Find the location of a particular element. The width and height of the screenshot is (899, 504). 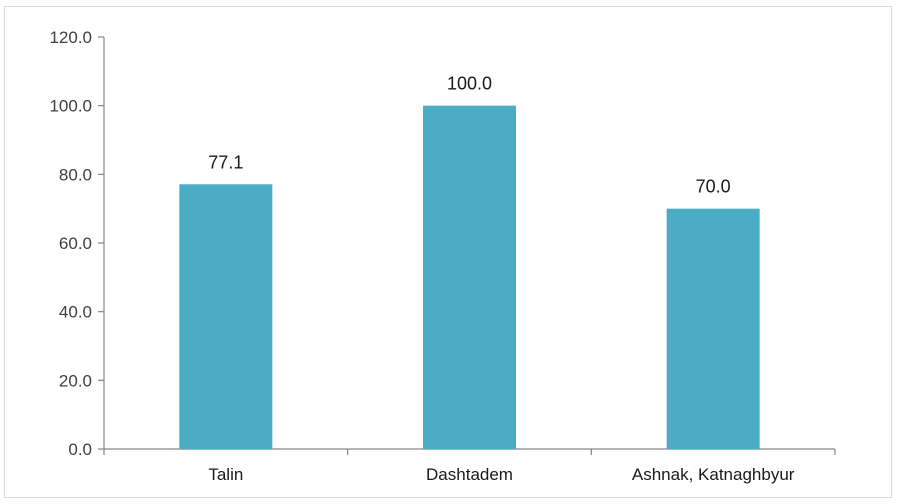

y-tick-label: 20.0 is located at coordinates (75, 380).